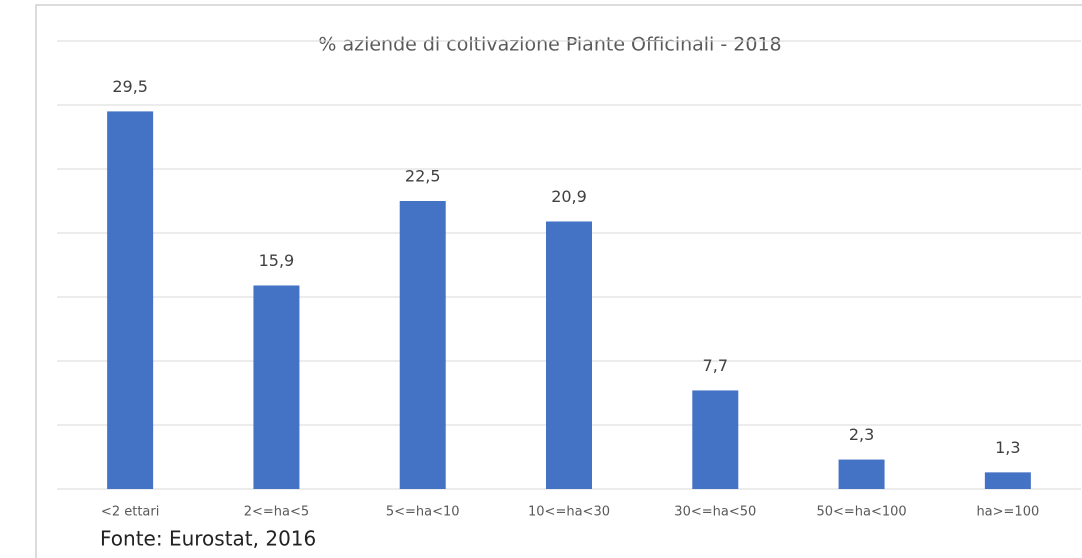 The width and height of the screenshot is (1082, 558). What do you see at coordinates (715, 365) in the screenshot?
I see `data-label: 7,7` at bounding box center [715, 365].